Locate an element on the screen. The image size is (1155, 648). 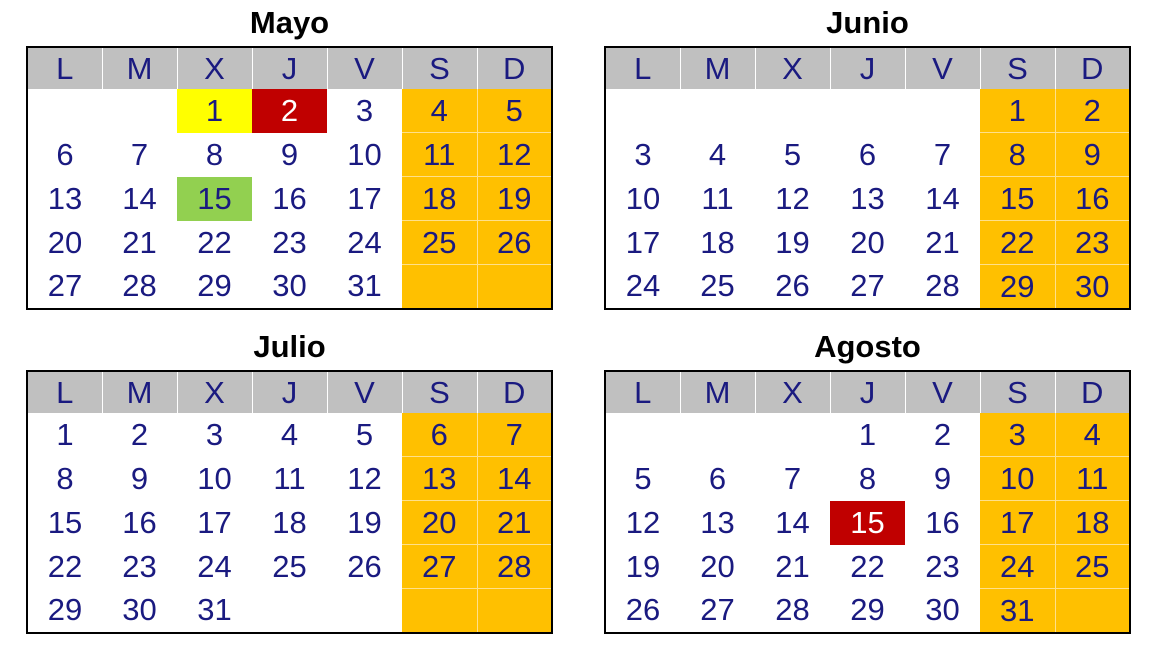
week-row: 10 11 12 13 14 15 16 is located at coordinates (867, 198).